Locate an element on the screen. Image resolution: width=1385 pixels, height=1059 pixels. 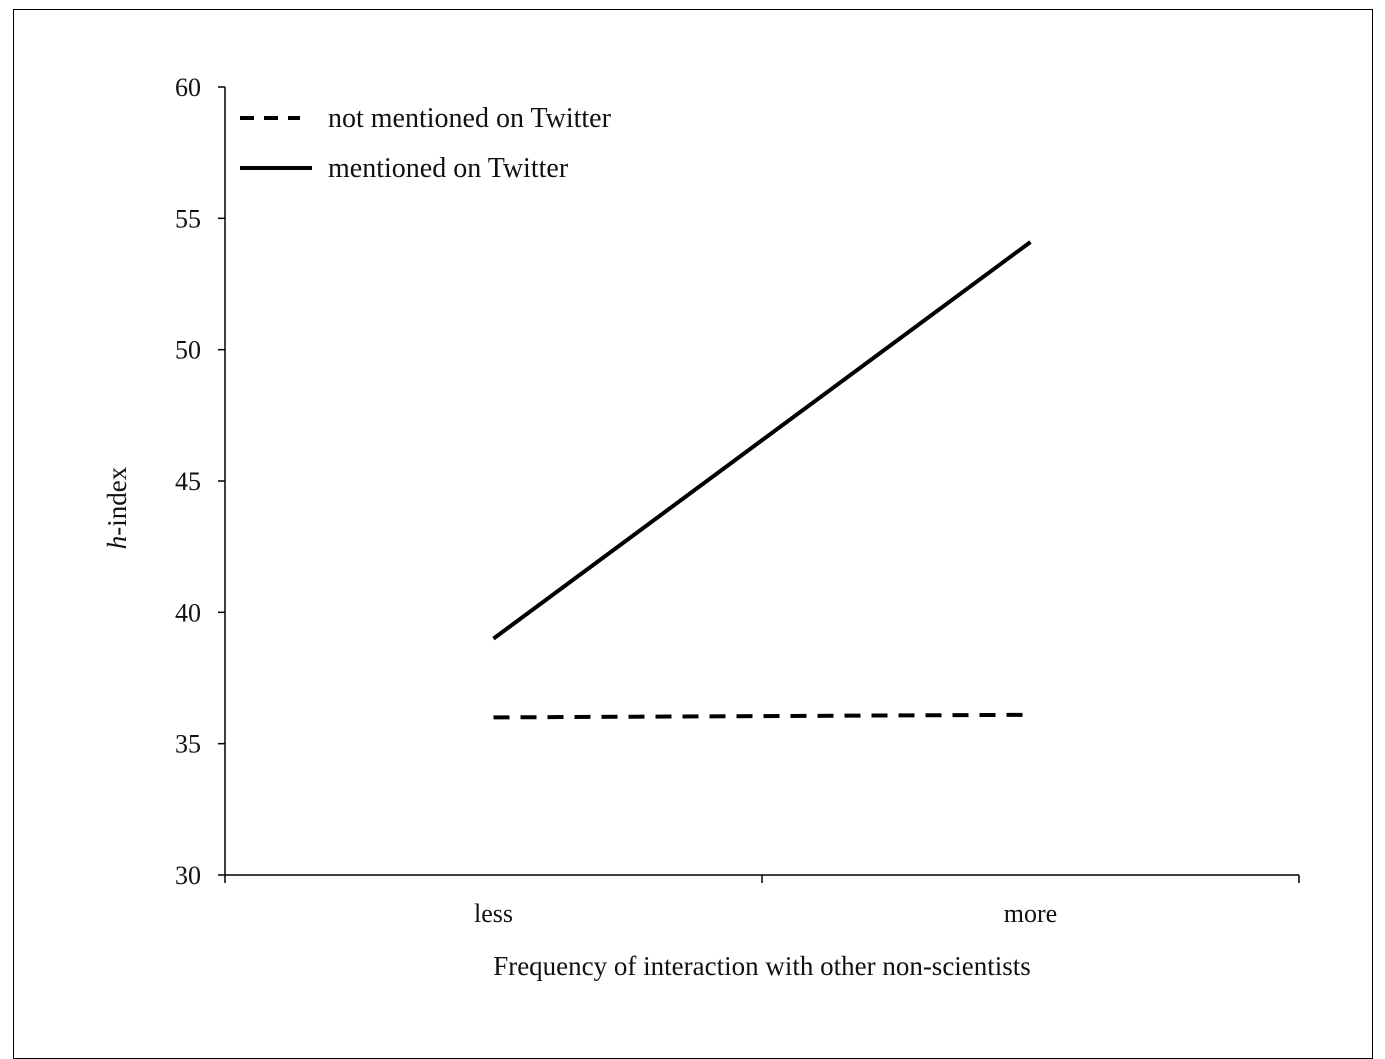
y-axis-title-rest: -index is located at coordinates (117, 500).